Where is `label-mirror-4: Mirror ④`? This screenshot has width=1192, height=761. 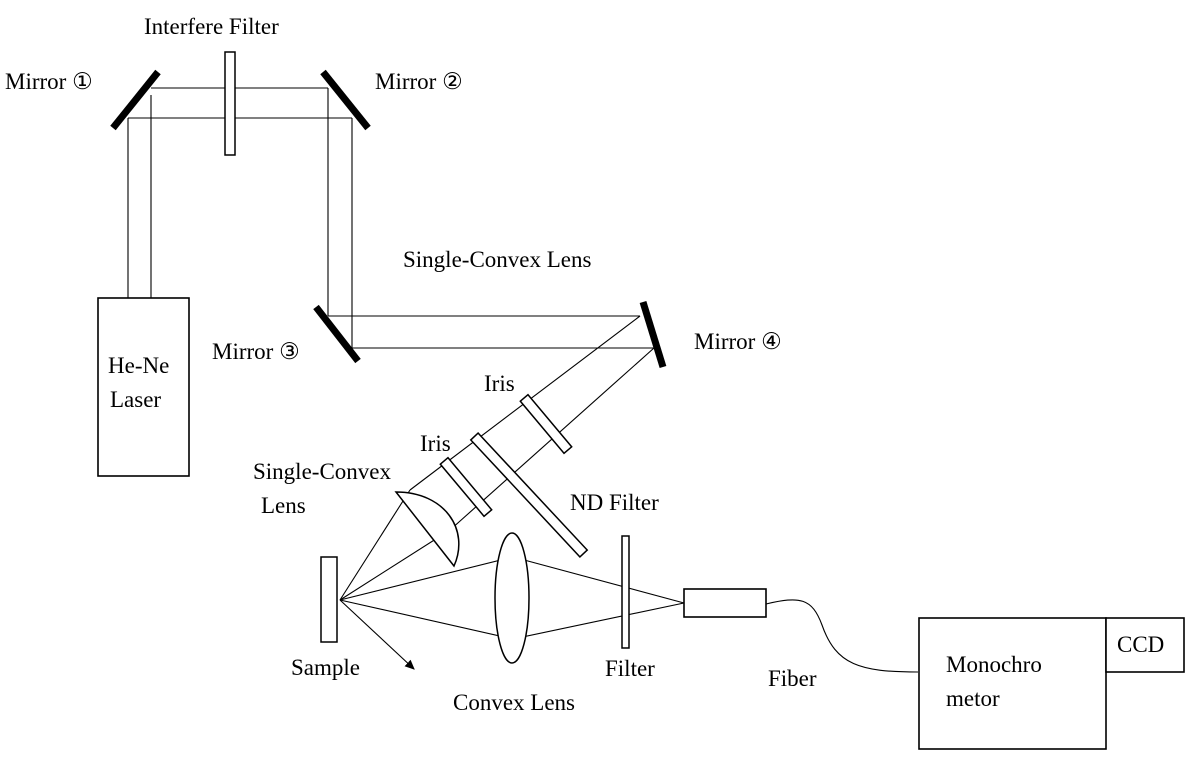
label-mirror-4: Mirror ④ is located at coordinates (738, 341).